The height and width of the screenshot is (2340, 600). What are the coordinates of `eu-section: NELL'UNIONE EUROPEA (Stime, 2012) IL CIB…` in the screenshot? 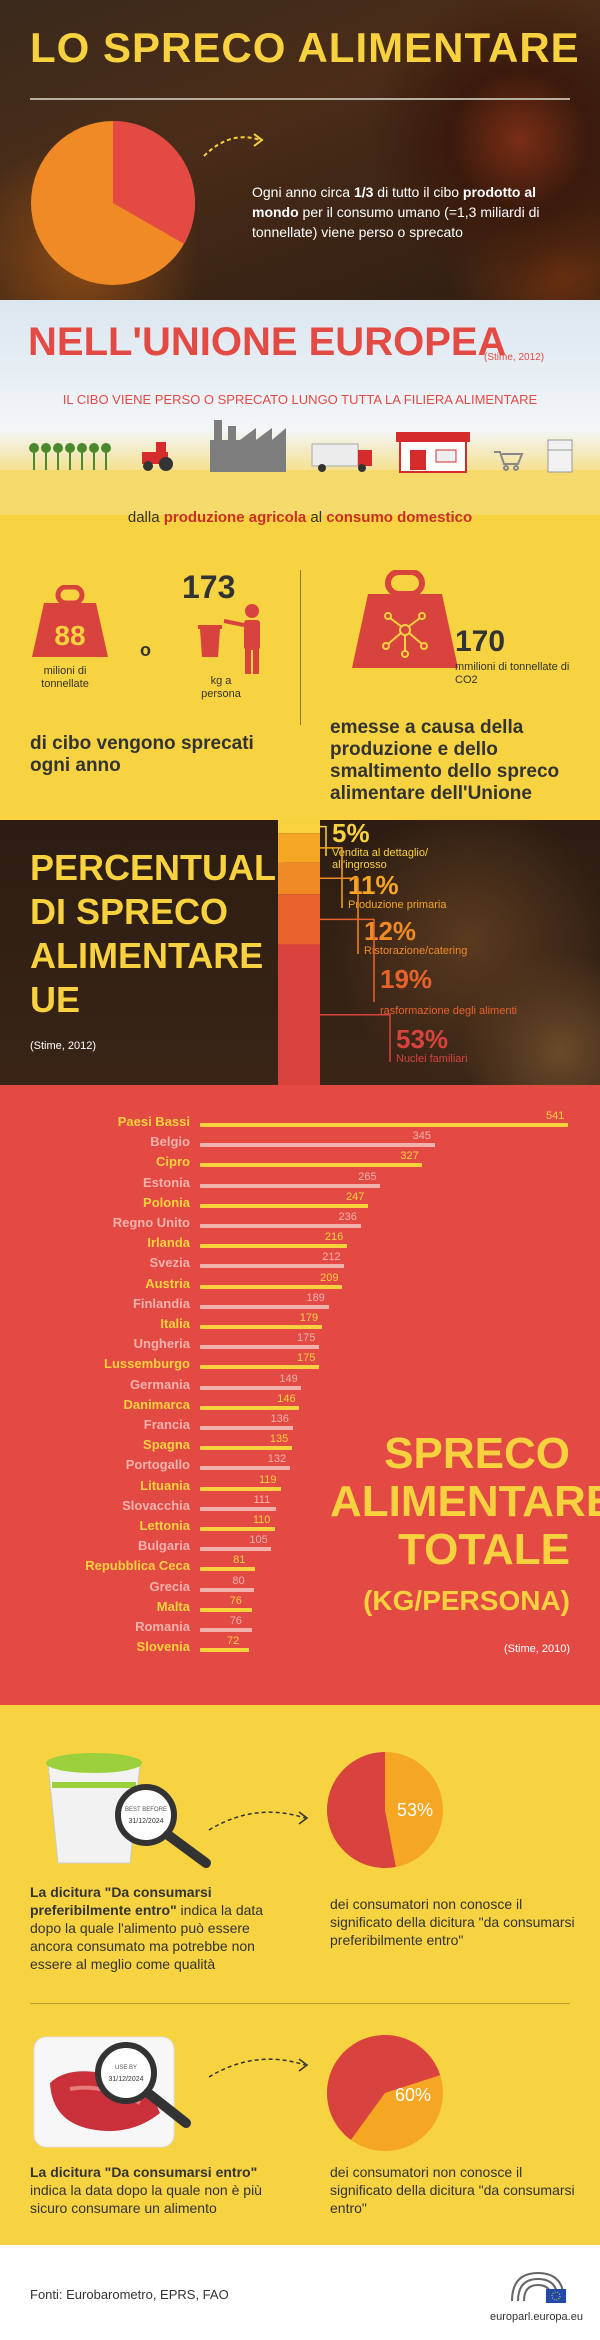 It's located at (300, 392).